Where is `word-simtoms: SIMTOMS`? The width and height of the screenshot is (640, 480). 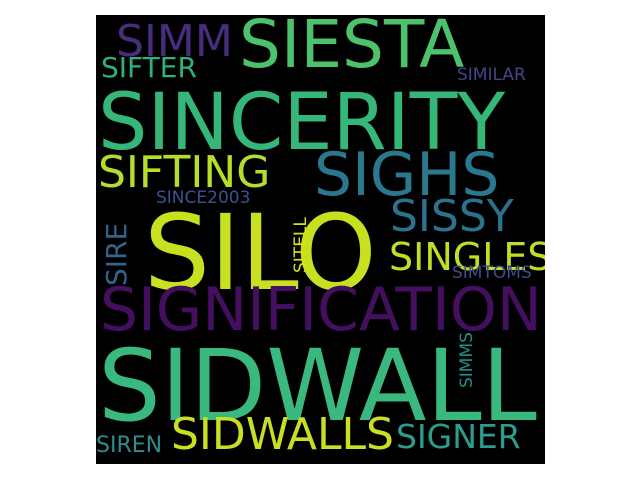
word-simtoms: SIMTOMS is located at coordinates (492, 273).